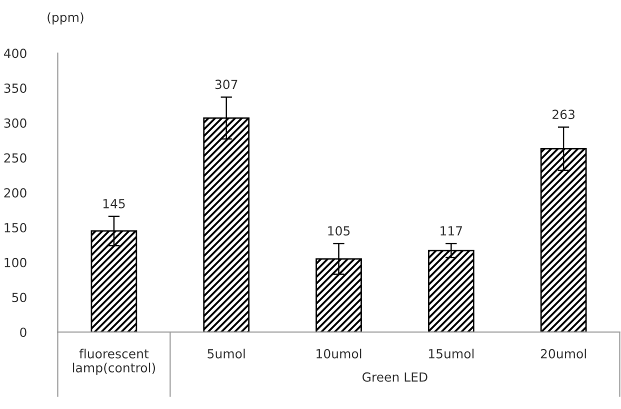 Image resolution: width=621 pixels, height=409 pixels. Describe the element at coordinates (339, 231) in the screenshot. I see `data-label: 105` at that location.